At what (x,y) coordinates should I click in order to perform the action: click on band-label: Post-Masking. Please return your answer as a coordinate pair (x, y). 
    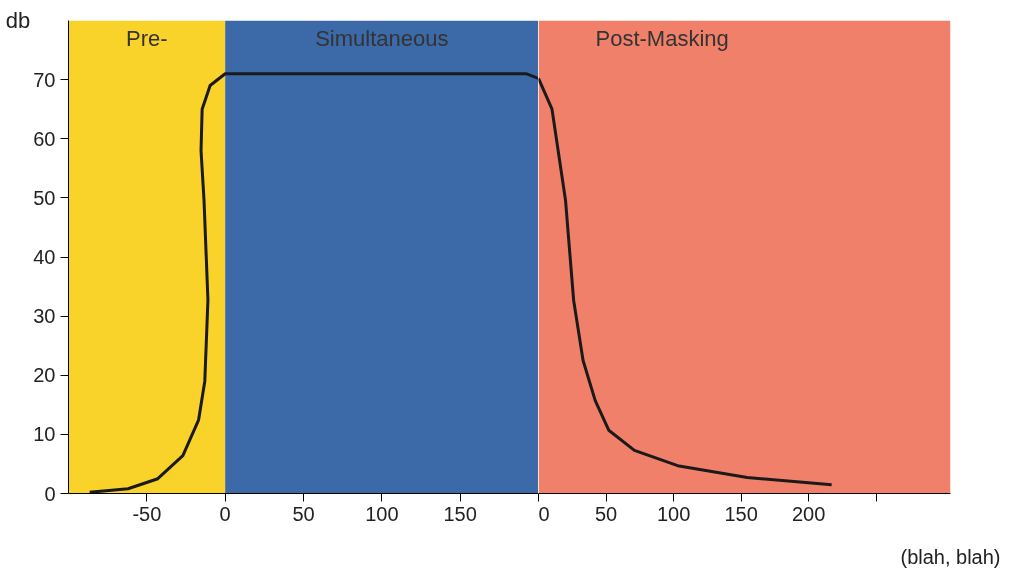
    Looking at the image, I should click on (662, 38).